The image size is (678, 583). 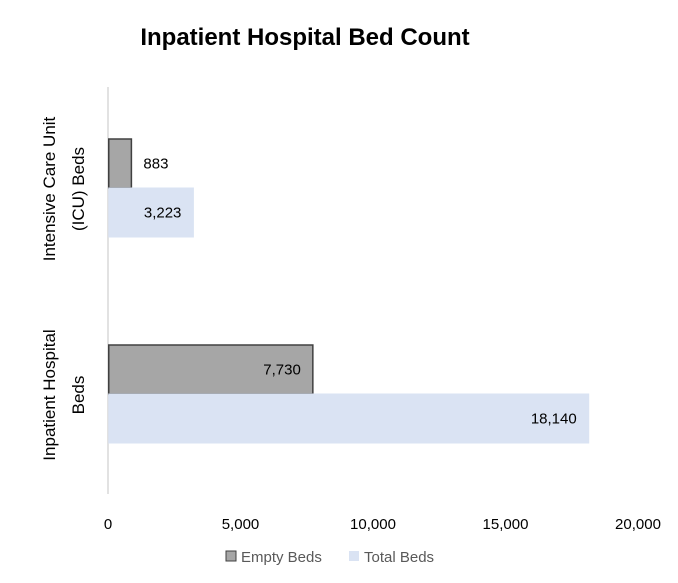 What do you see at coordinates (304, 37) in the screenshot?
I see `chart-title: Inpatient Hospital Bed Count` at bounding box center [304, 37].